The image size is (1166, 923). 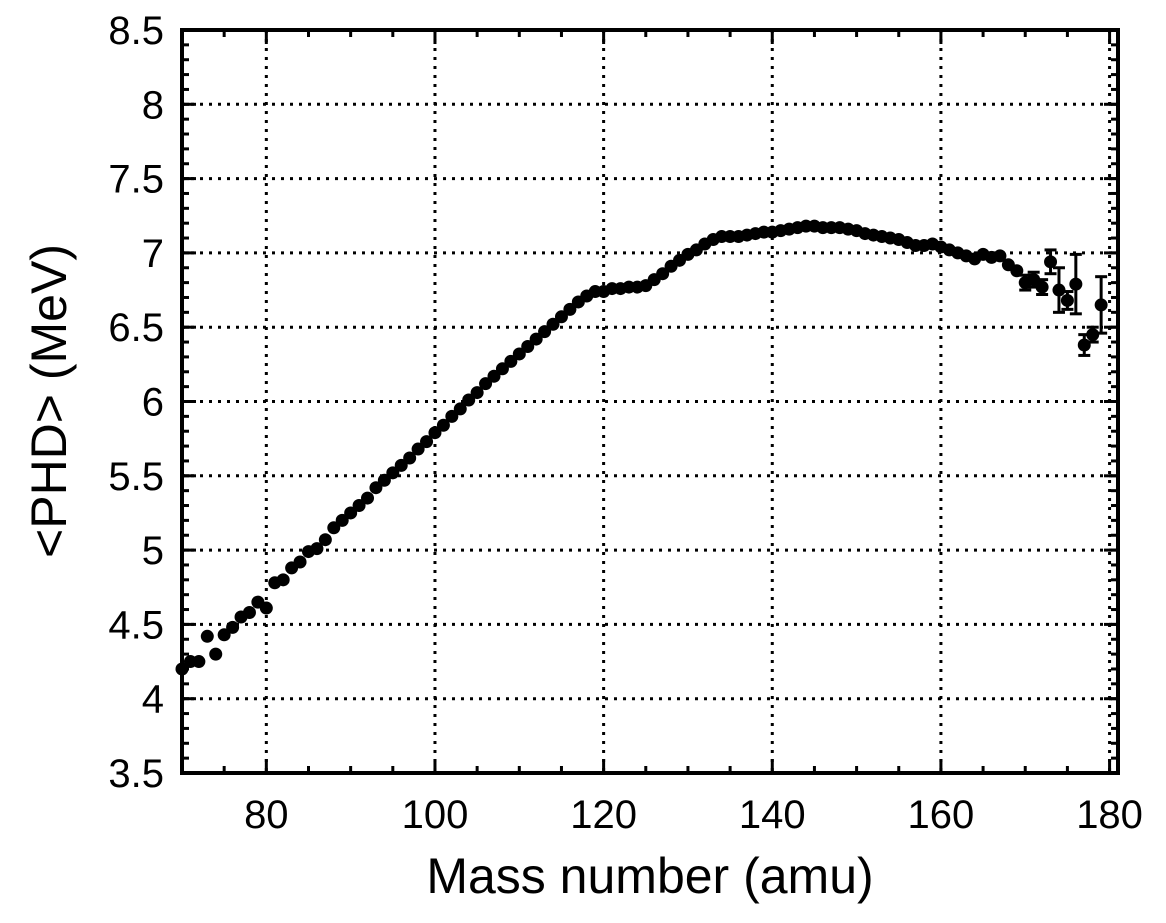 I want to click on y-tick-label: 4, so click(x=153, y=700).